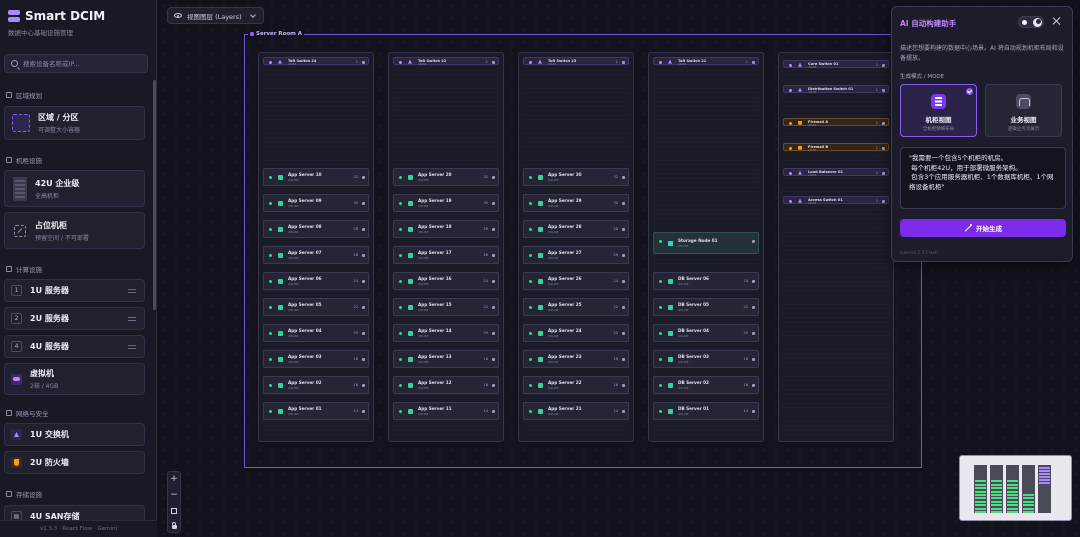 This screenshot has height=537, width=1080. Describe the element at coordinates (446, 255) in the screenshot. I see `server-device: App Server 17 ONLINE 26` at that location.